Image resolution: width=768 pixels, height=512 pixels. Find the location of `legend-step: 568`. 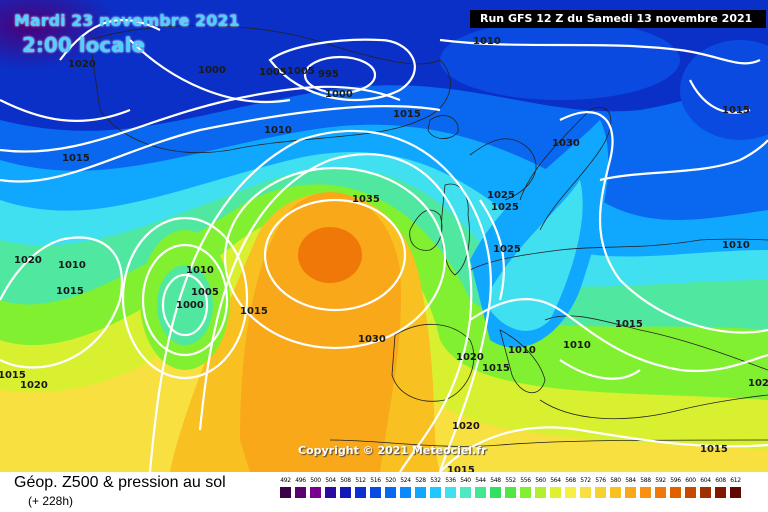

legend-step: 568 is located at coordinates (570, 488).